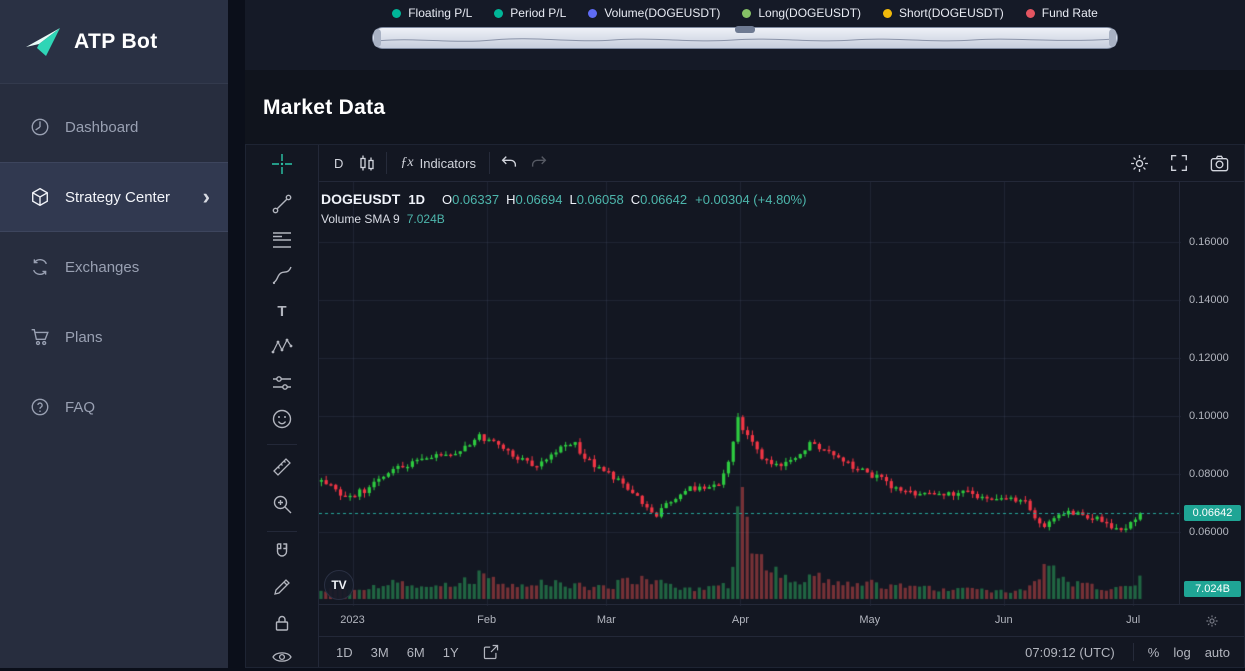  Describe the element at coordinates (511, 199) in the screenshot. I see `high-label: H` at that location.